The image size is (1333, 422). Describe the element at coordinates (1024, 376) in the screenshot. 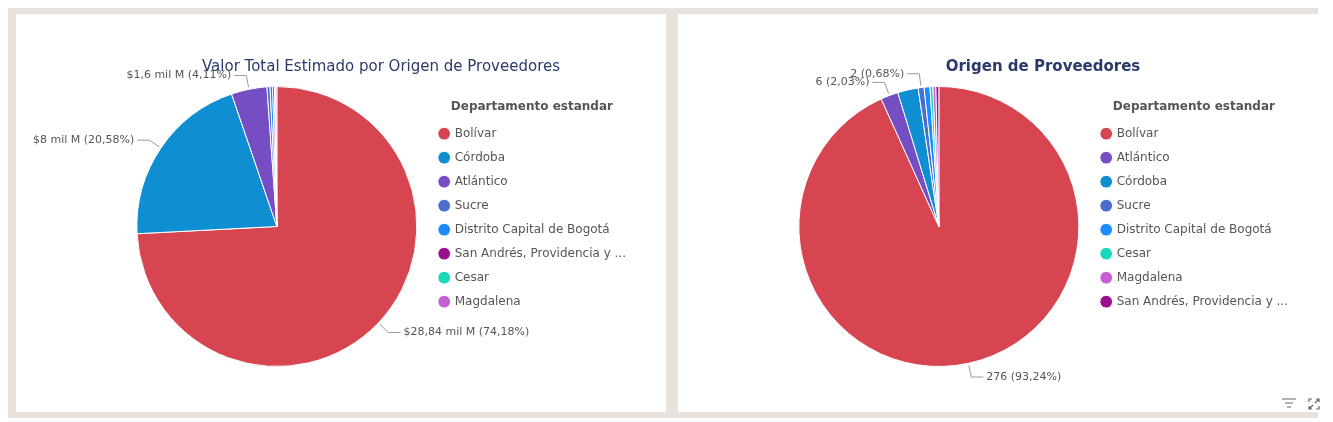

I see `data-label: 276 (93,24%)` at that location.